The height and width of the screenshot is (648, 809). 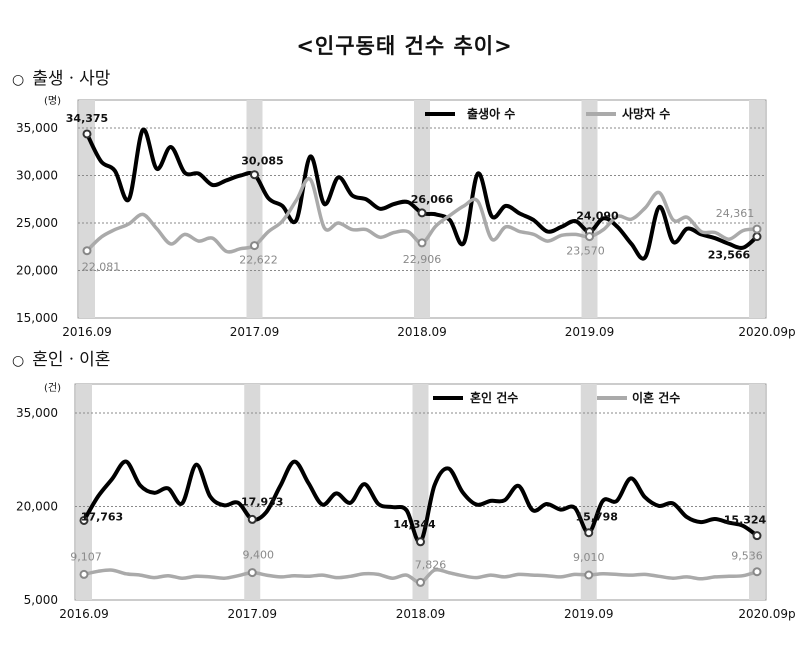 I want to click on data-label: 17,763, so click(x=102, y=516).